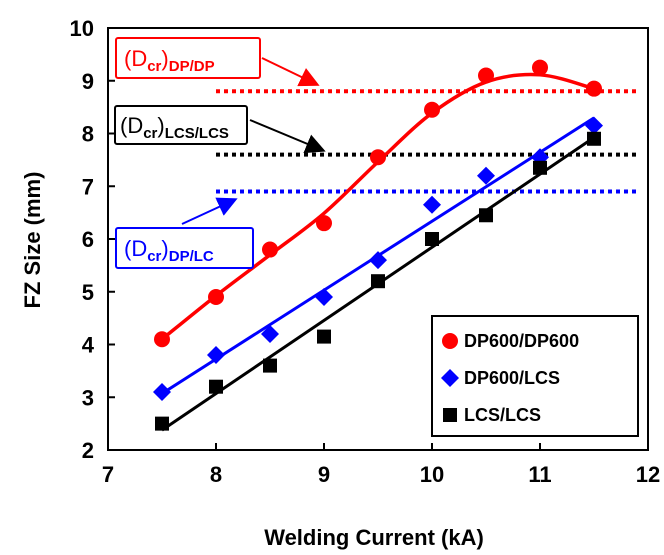 This screenshot has height=555, width=664. I want to click on legend-label: LCS/LCS, so click(502, 415).